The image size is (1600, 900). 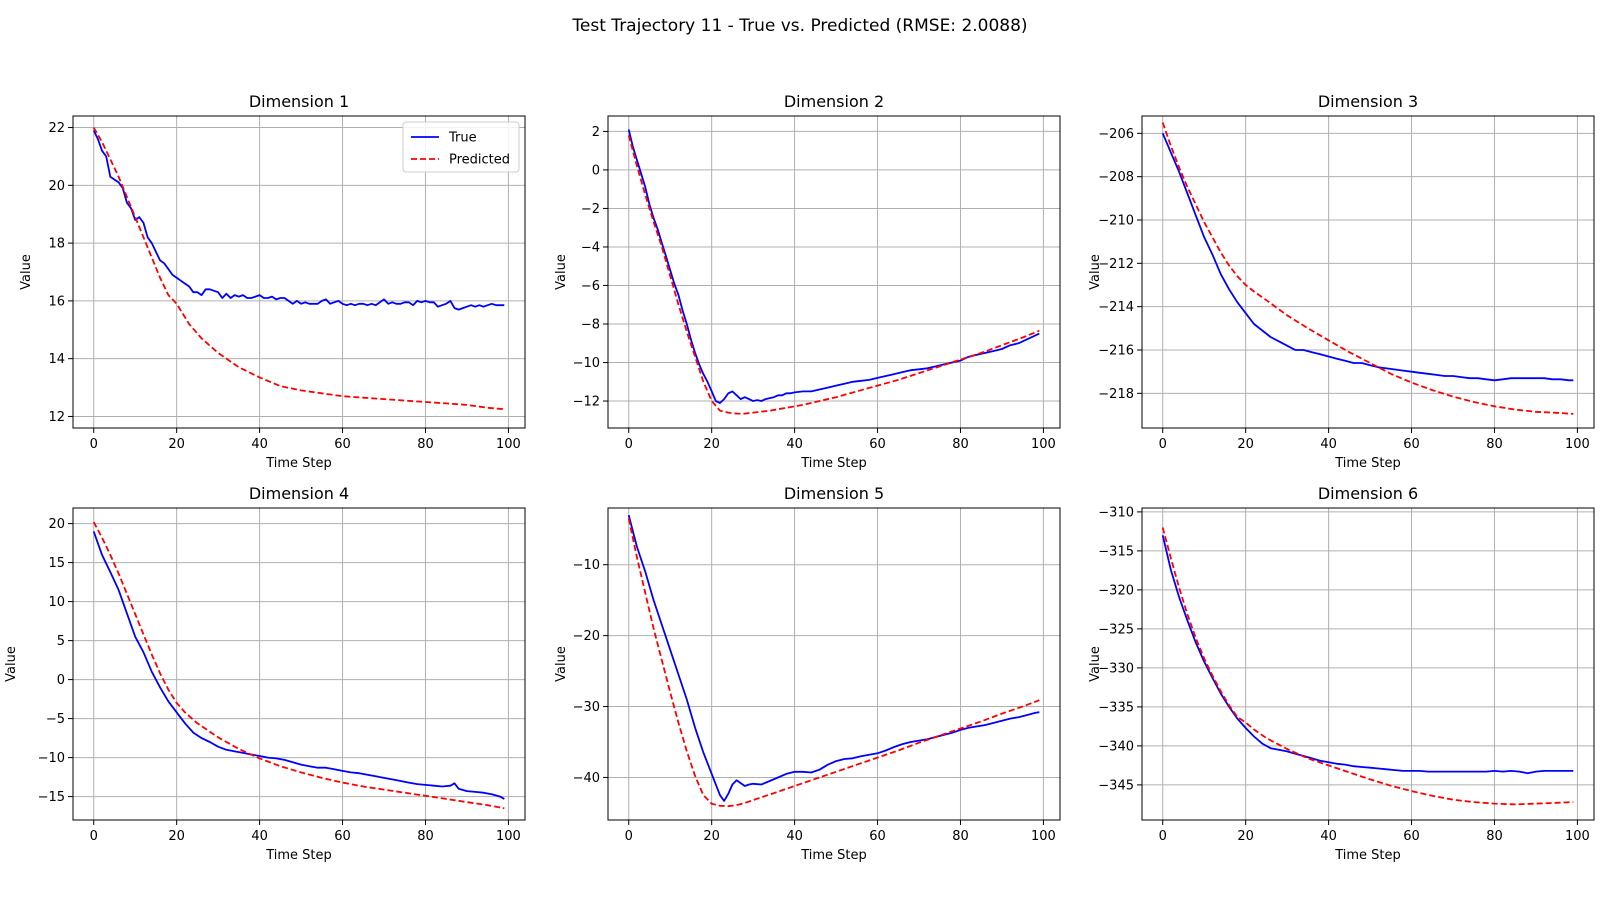 I want to click on y-tick-label: −30, so click(x=586, y=707).